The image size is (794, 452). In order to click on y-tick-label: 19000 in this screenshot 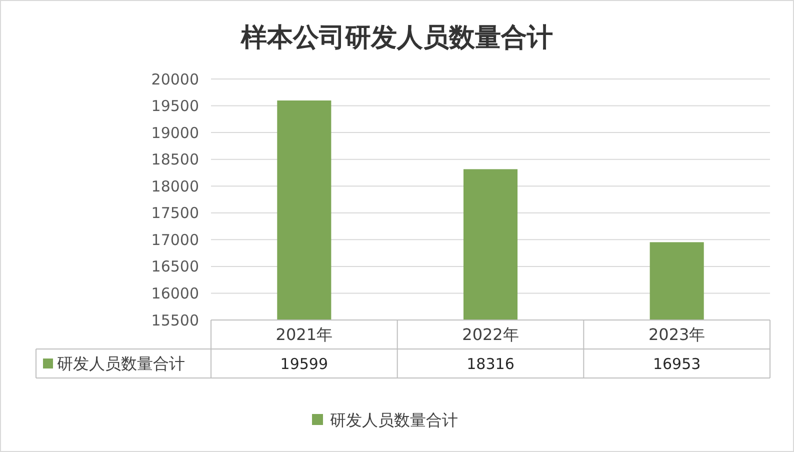, I will do `click(175, 133)`.